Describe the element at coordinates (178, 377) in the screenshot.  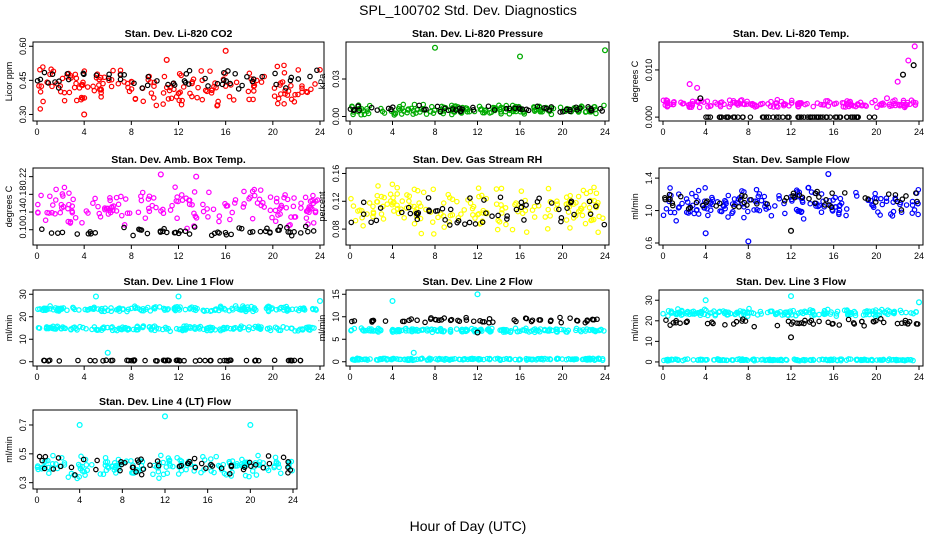
I see `x-tick-label: 12` at that location.